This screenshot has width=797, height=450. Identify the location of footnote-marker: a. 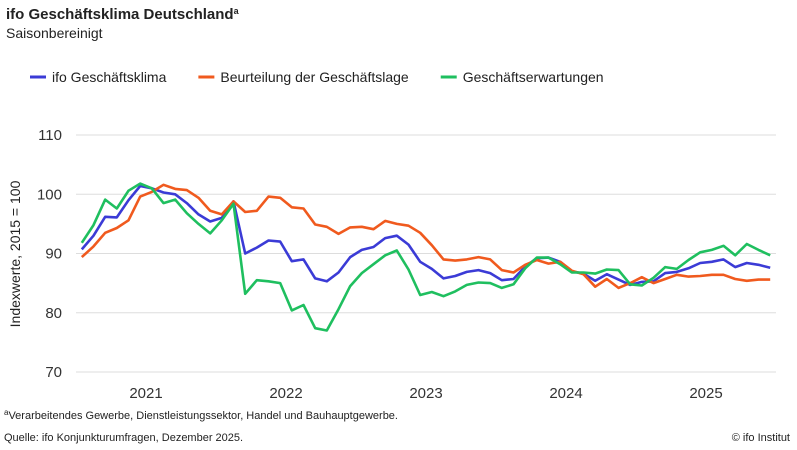
(6, 412).